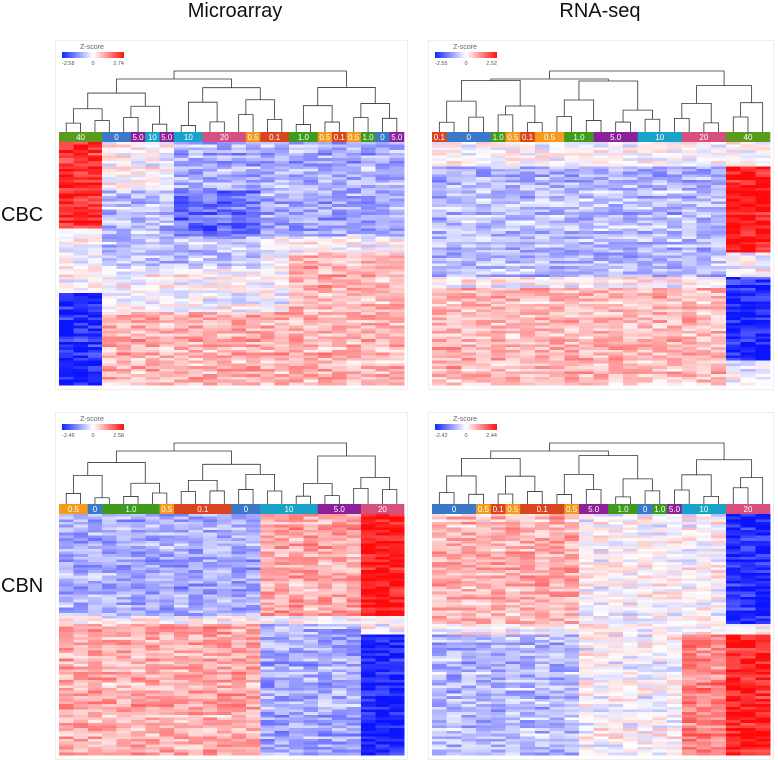  Describe the element at coordinates (118, 64) in the screenshot. I see `zscore-legend-max: 2.74` at that location.